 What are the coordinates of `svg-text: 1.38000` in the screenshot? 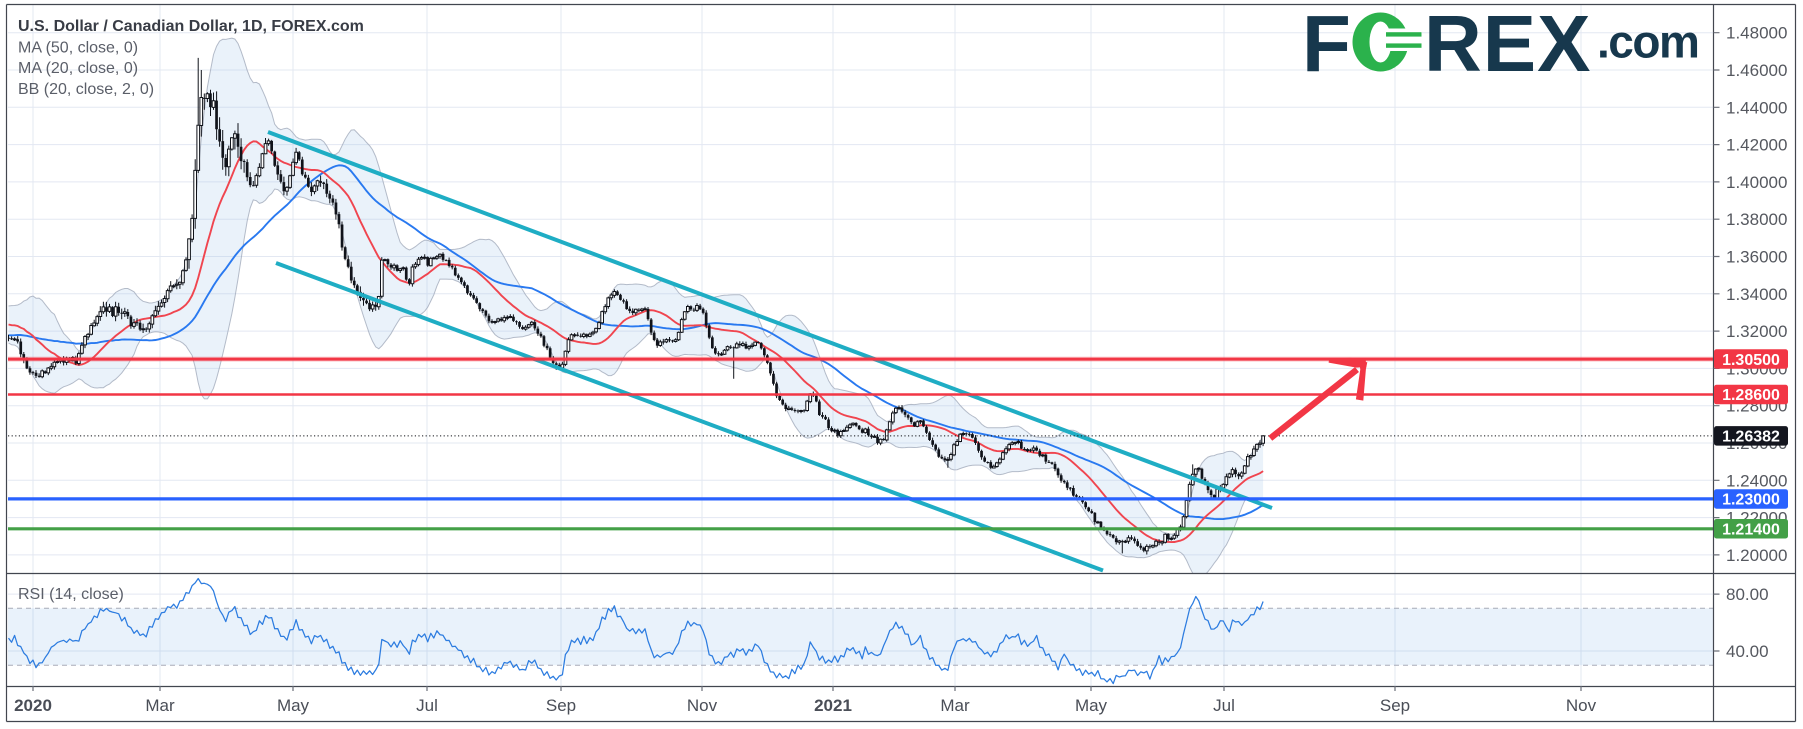 It's located at (1756, 219).